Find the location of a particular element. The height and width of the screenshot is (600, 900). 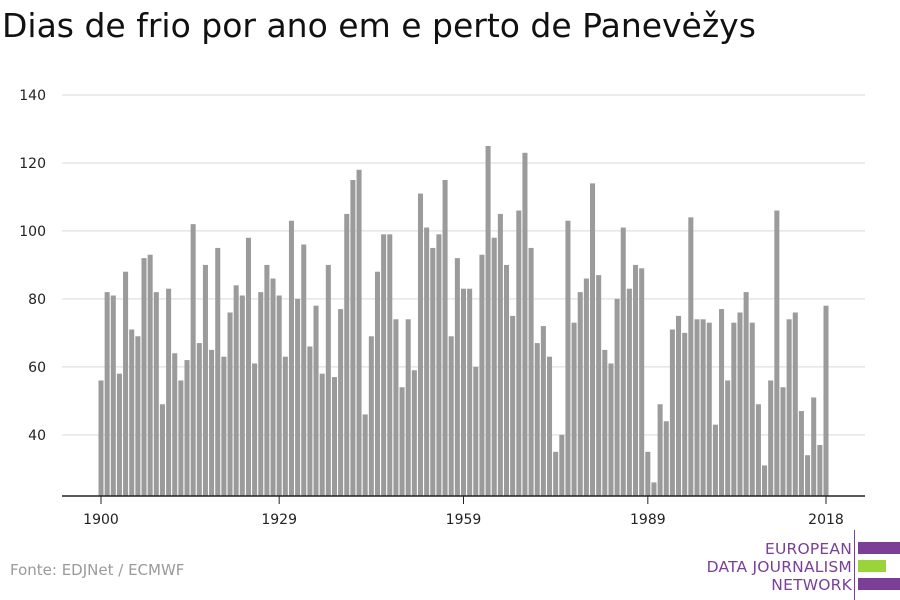

bar-2003 is located at coordinates (734, 409).